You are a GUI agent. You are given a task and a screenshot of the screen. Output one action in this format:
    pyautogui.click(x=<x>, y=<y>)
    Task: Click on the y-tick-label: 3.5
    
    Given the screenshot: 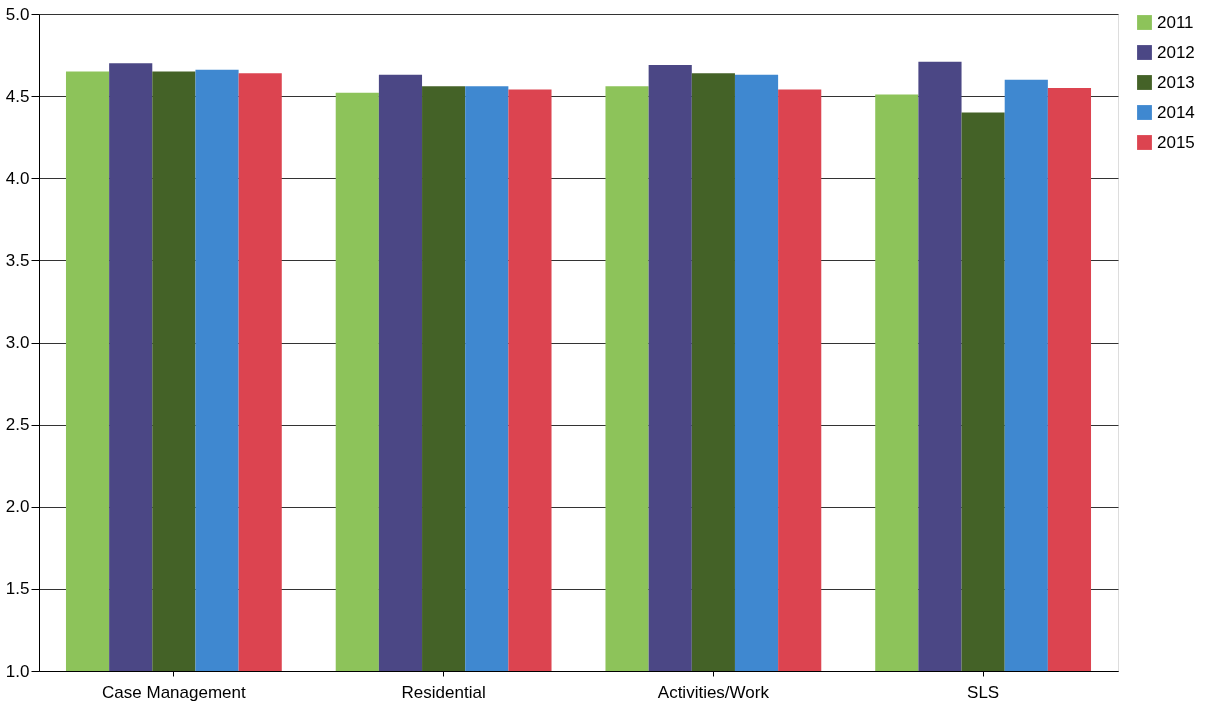 What is the action you would take?
    pyautogui.click(x=17, y=260)
    